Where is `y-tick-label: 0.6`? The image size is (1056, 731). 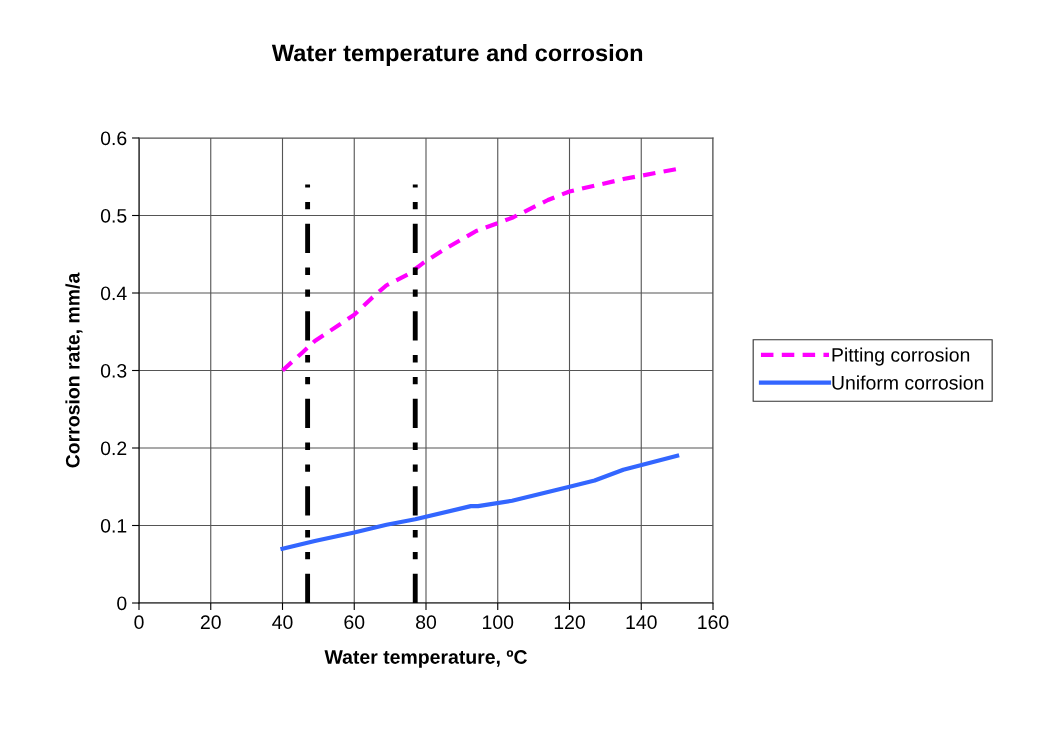 y-tick-label: 0.6 is located at coordinates (113, 138).